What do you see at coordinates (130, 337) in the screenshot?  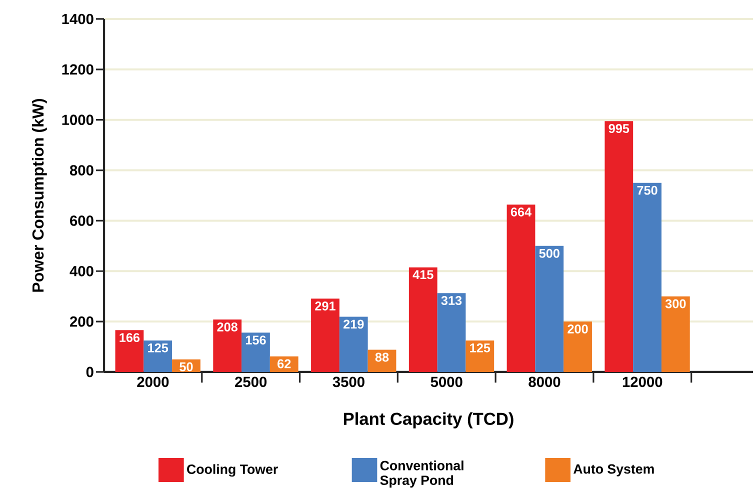 I see `data-label: 166` at bounding box center [130, 337].